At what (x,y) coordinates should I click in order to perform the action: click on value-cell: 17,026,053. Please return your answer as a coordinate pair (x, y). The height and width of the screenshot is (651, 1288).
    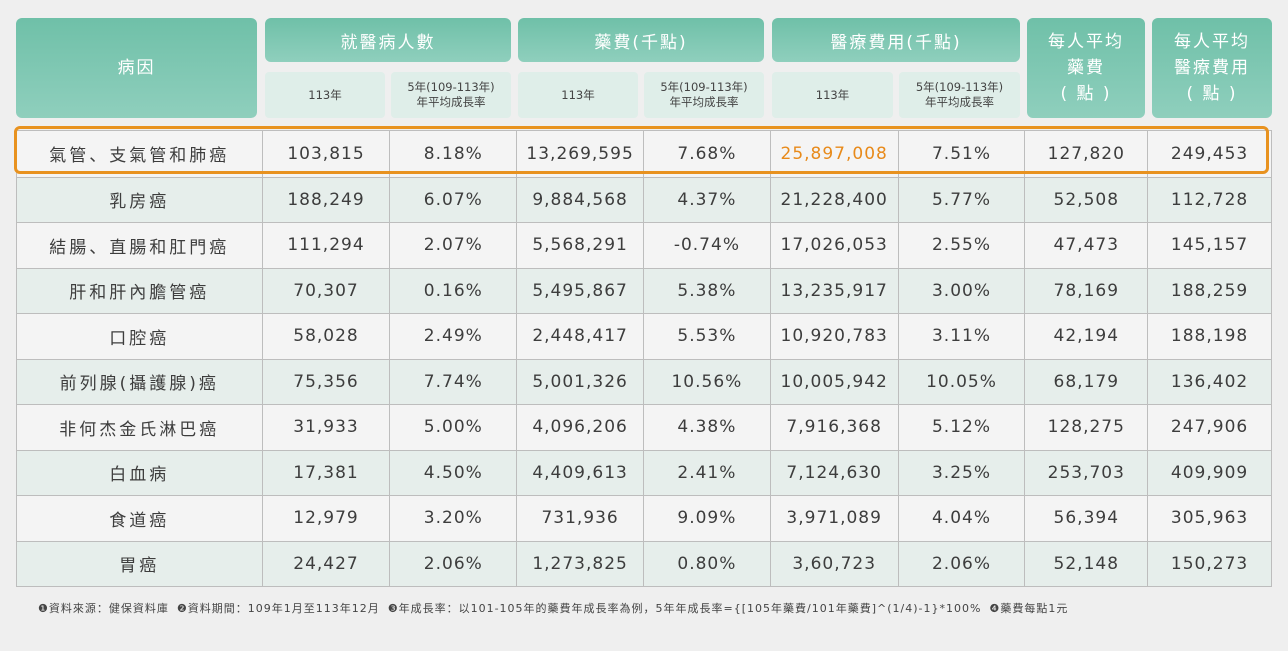
    Looking at the image, I should click on (833, 245).